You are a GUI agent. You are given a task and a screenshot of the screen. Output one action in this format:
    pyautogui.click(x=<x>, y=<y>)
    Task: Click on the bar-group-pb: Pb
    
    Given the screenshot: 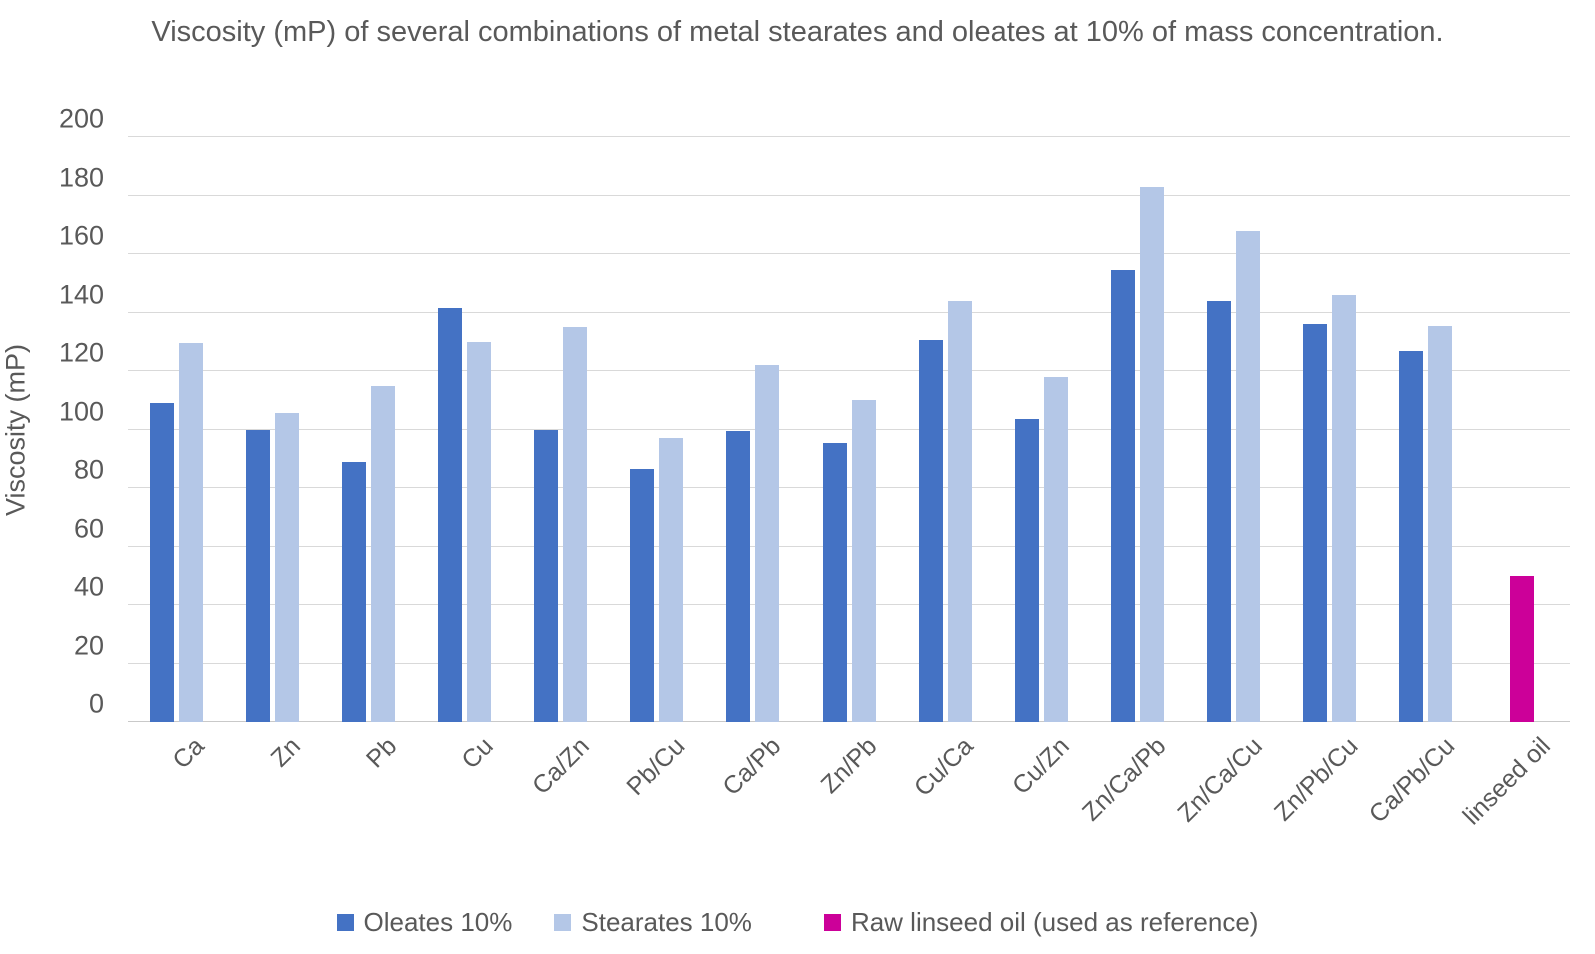 What is the action you would take?
    pyautogui.click(x=368, y=455)
    